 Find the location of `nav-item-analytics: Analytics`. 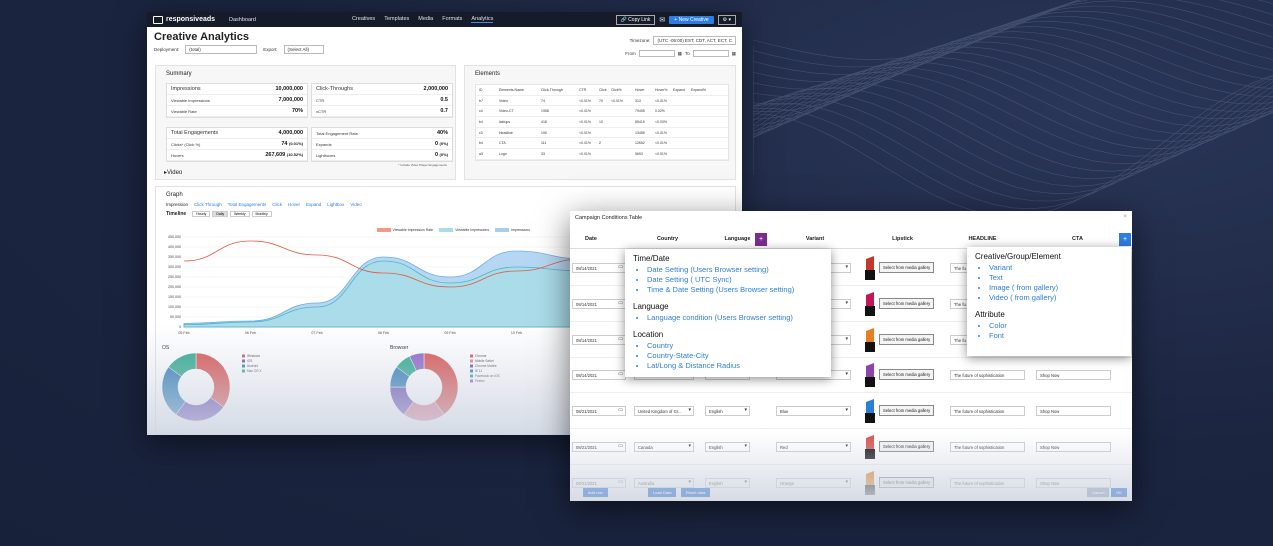

nav-item-analytics: Analytics is located at coordinates (482, 19).